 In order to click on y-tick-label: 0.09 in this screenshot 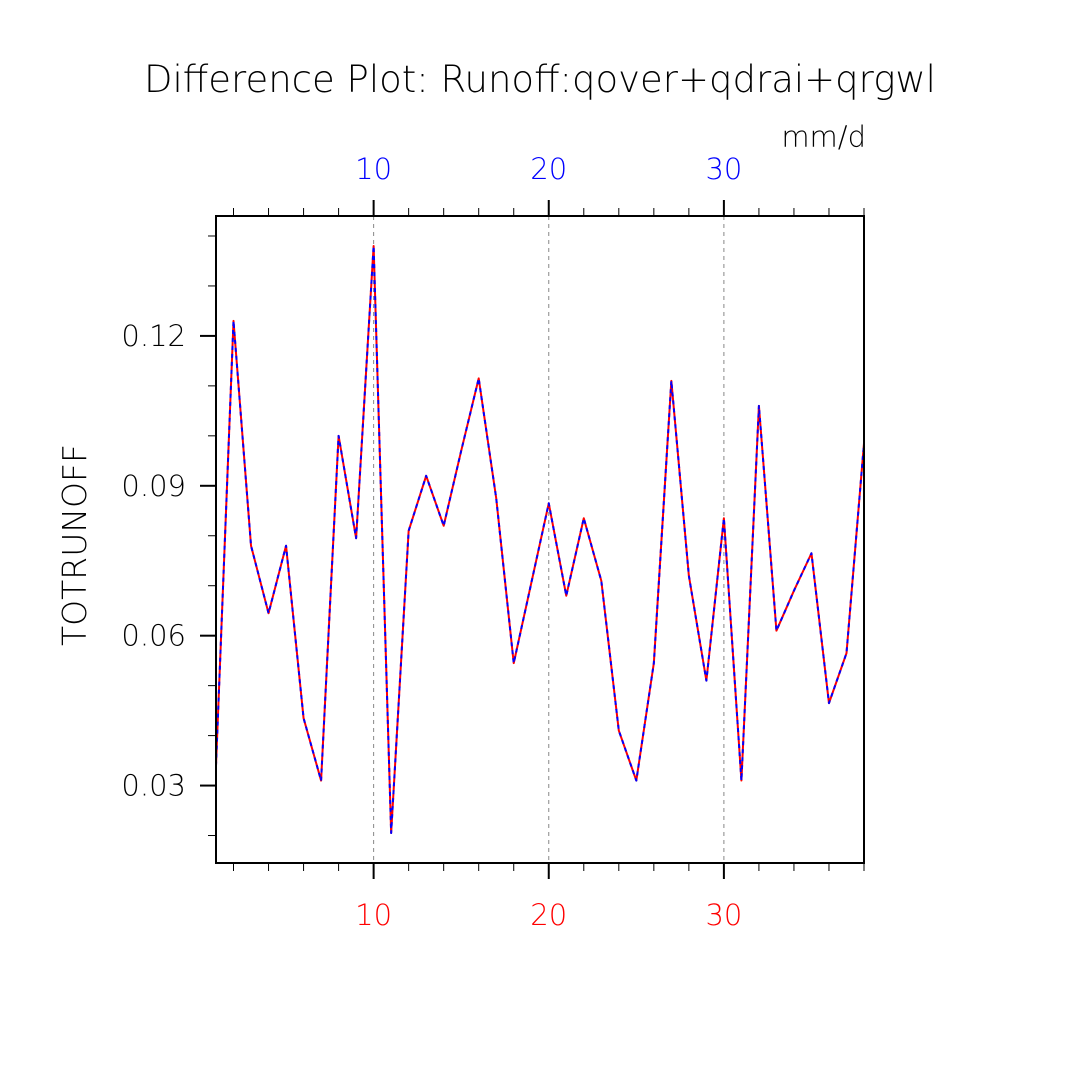, I will do `click(153, 486)`.